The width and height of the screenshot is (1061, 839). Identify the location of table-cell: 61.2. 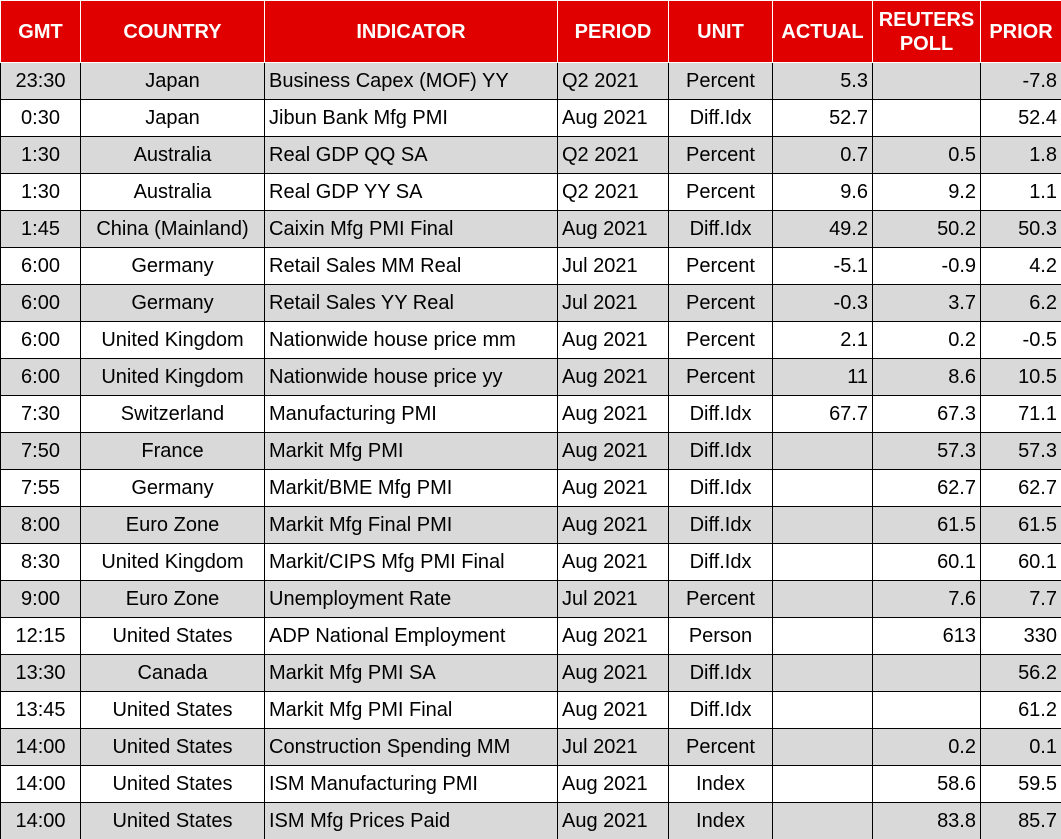
(1020, 710).